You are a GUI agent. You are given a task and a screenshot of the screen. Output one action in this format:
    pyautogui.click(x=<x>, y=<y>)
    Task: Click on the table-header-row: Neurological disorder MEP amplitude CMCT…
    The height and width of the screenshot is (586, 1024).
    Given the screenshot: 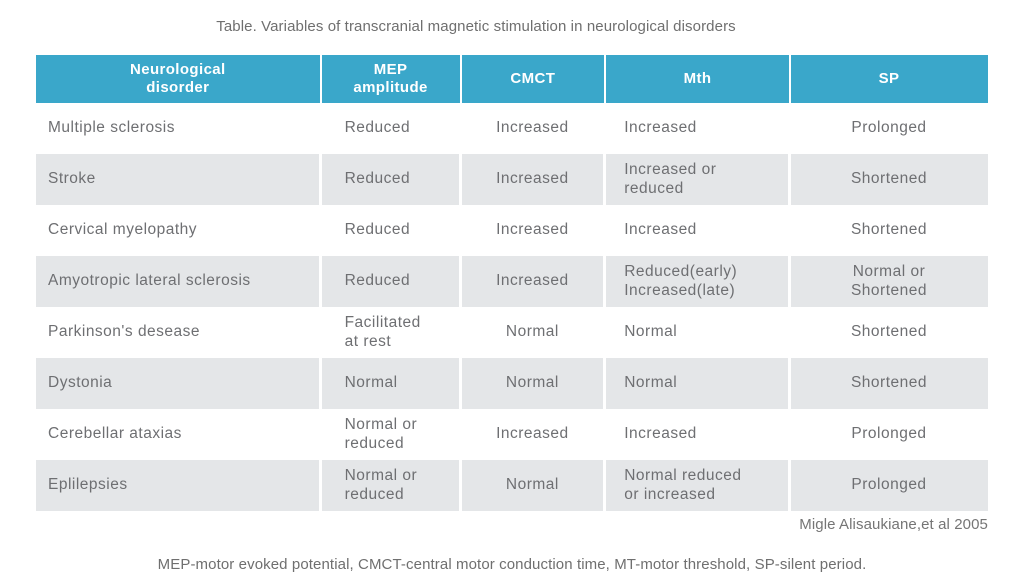 What is the action you would take?
    pyautogui.click(x=512, y=79)
    